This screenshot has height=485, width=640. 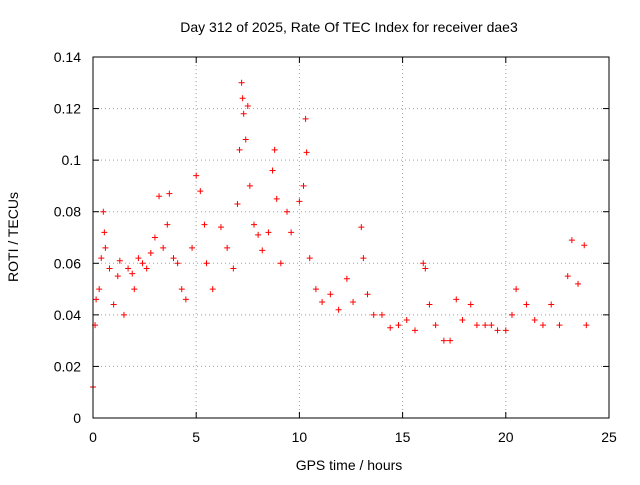 What do you see at coordinates (300, 437) in the screenshot?
I see `x-tick-label: 10` at bounding box center [300, 437].